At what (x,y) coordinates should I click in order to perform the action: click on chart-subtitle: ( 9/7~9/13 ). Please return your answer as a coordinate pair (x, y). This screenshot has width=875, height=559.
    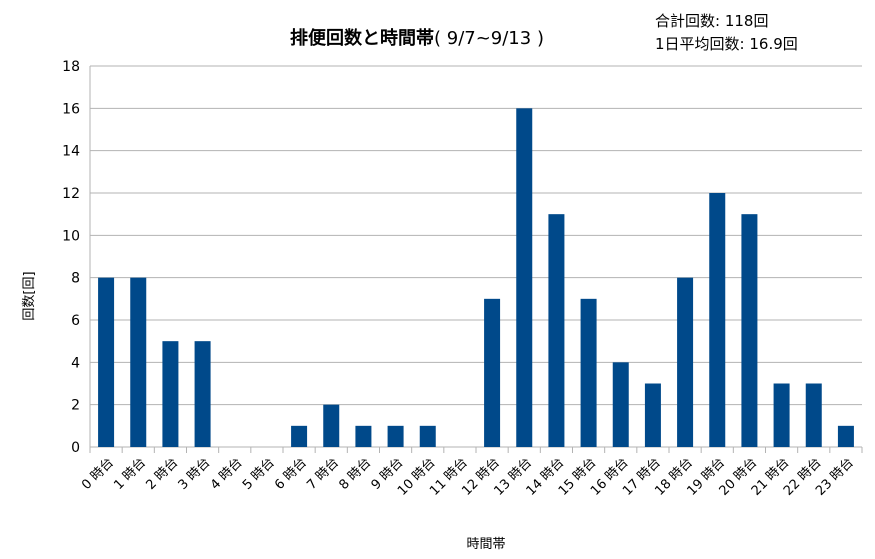
    Looking at the image, I should click on (489, 38).